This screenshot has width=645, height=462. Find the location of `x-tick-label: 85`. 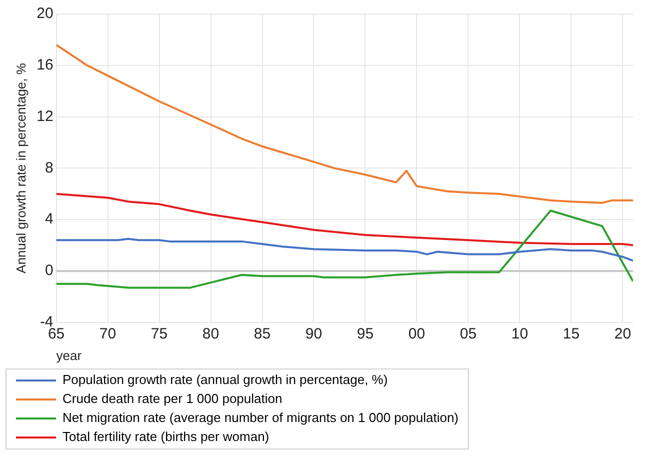

x-tick-label: 85 is located at coordinates (262, 334).